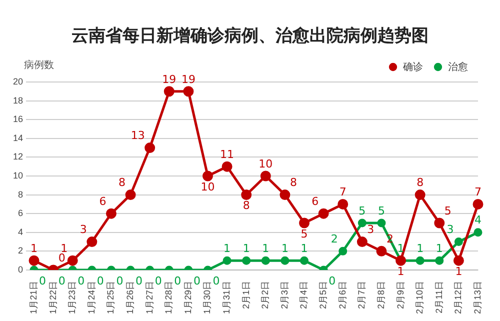 This screenshot has width=500, height=321. I want to click on x-tick-label: 2月4日, so click(303, 294).